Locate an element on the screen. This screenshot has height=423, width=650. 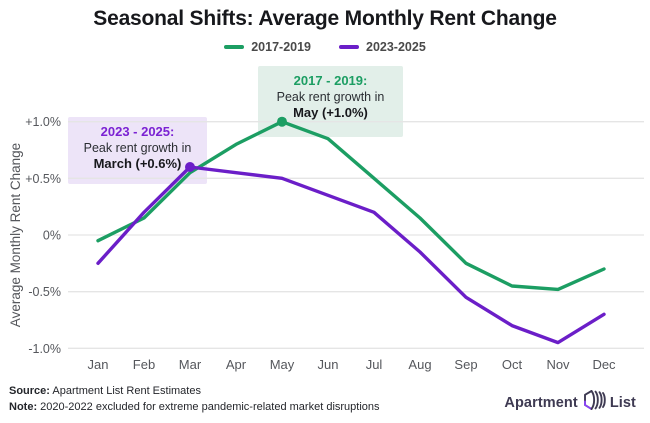
annotation-body-2017-2019: Peak rent growth in is located at coordinates (330, 97).